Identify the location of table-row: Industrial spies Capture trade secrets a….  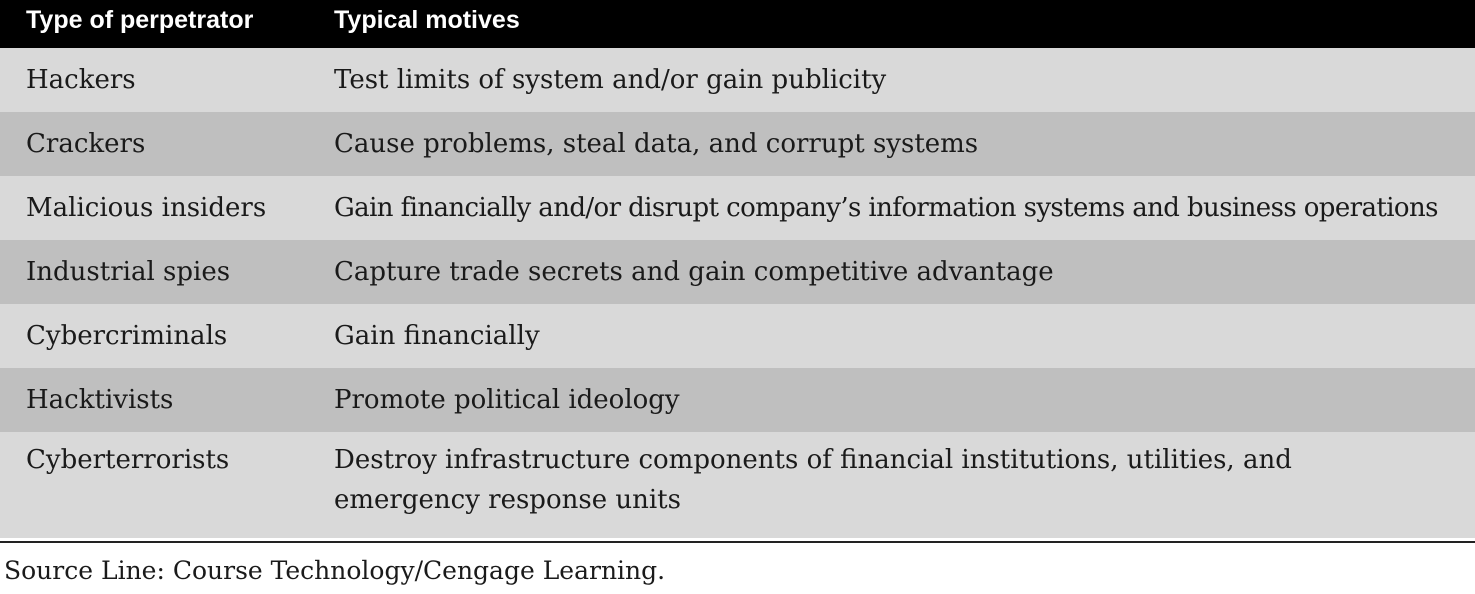
(737, 272).